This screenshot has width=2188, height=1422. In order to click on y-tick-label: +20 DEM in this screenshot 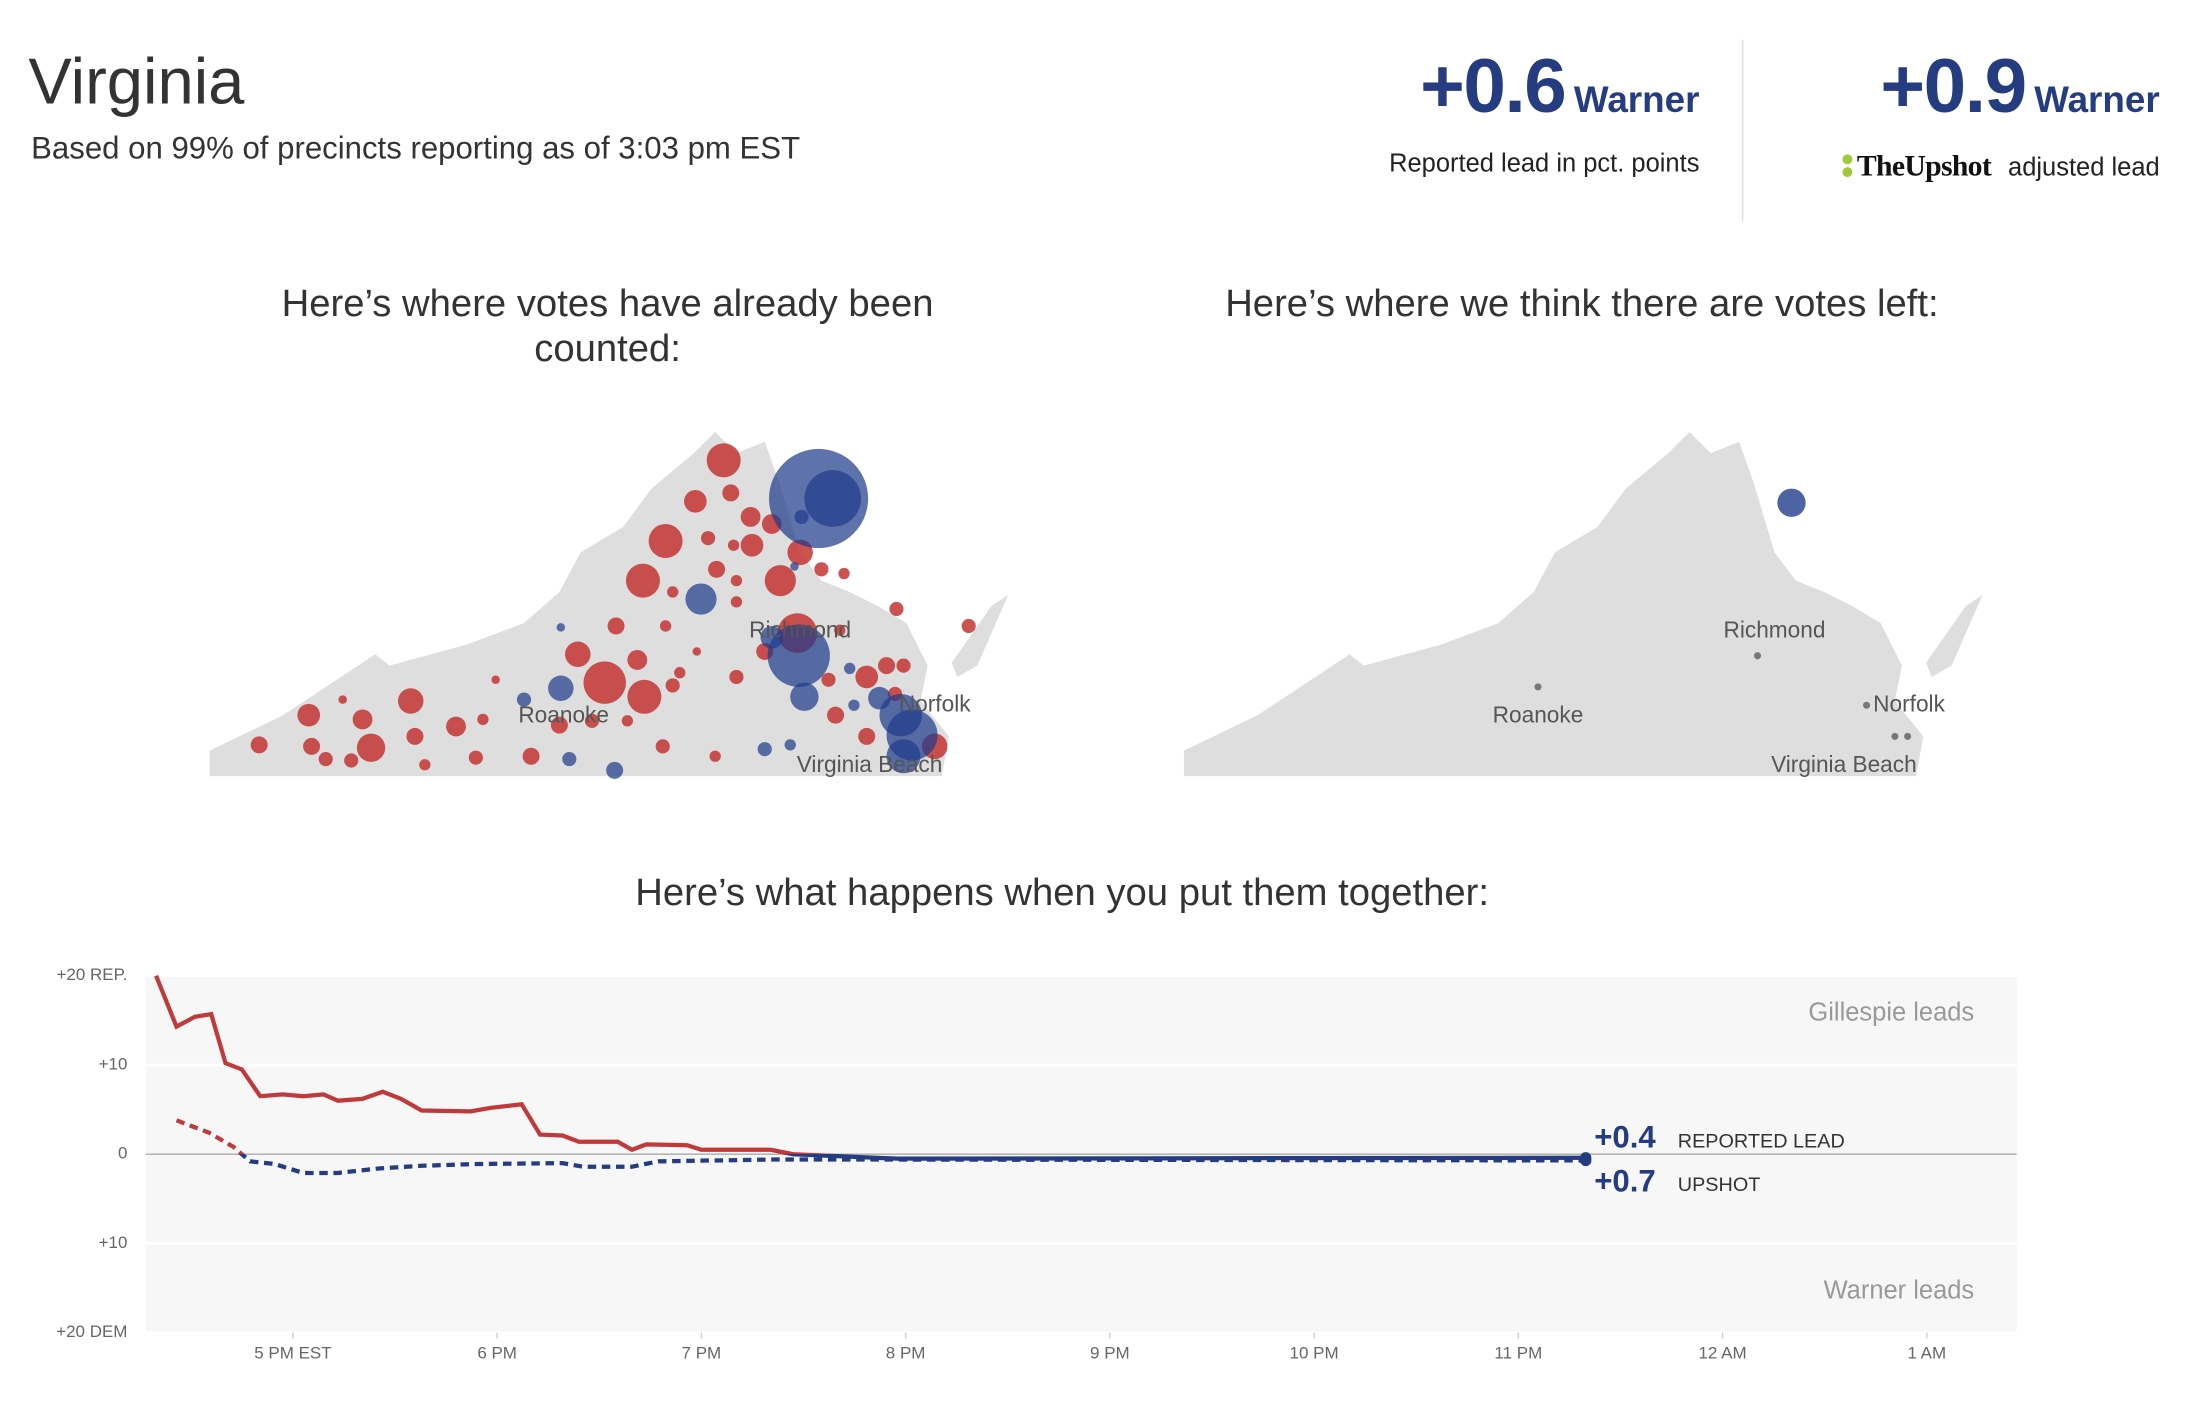, I will do `click(91, 1331)`.